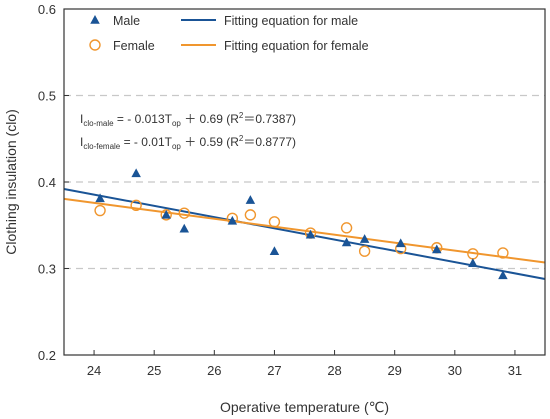 The image size is (550, 419). Describe the element at coordinates (214, 370) in the screenshot. I see `x-tick-label: 26` at that location.